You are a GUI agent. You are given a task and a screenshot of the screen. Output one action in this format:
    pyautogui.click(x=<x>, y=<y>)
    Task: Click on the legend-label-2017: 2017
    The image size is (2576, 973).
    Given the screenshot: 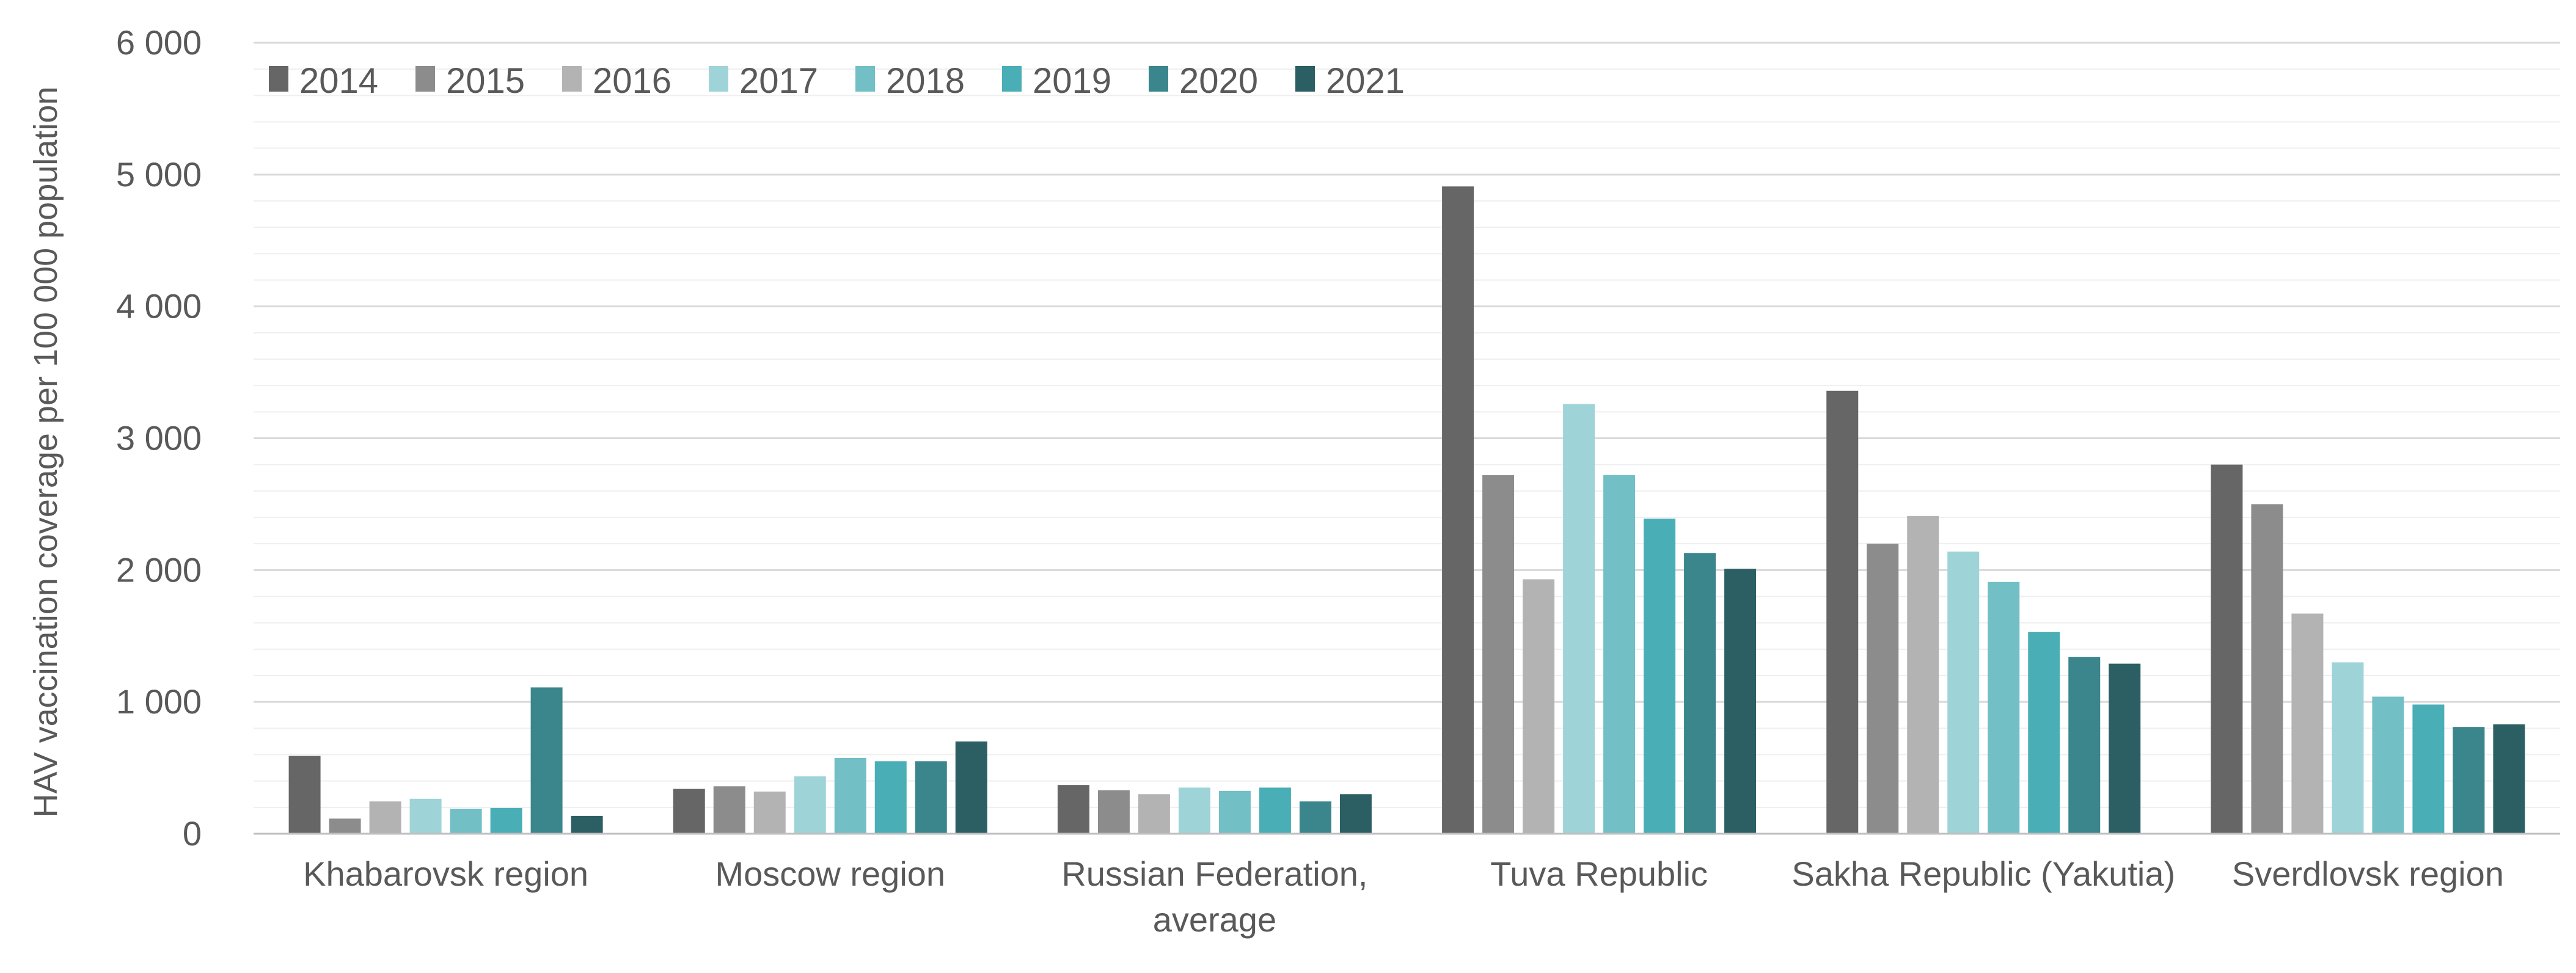 What is the action you would take?
    pyautogui.click(x=778, y=81)
    